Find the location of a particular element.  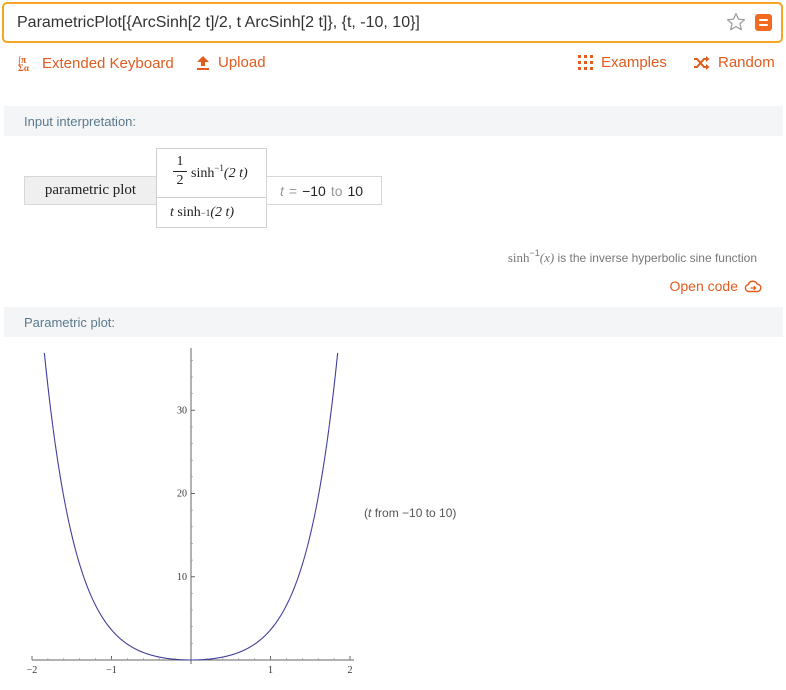

upload-icon is located at coordinates (203, 62).